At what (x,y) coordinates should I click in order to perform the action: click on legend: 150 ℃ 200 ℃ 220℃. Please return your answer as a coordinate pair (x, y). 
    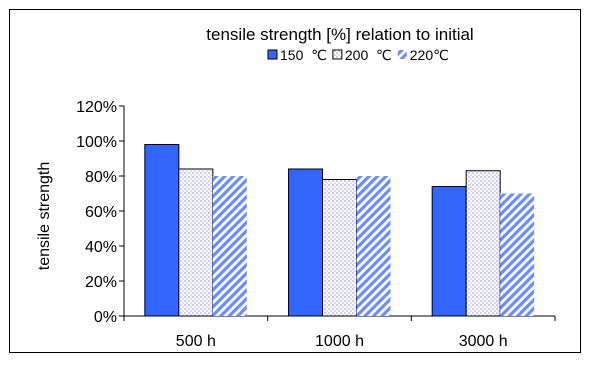
    Looking at the image, I should click on (358, 55).